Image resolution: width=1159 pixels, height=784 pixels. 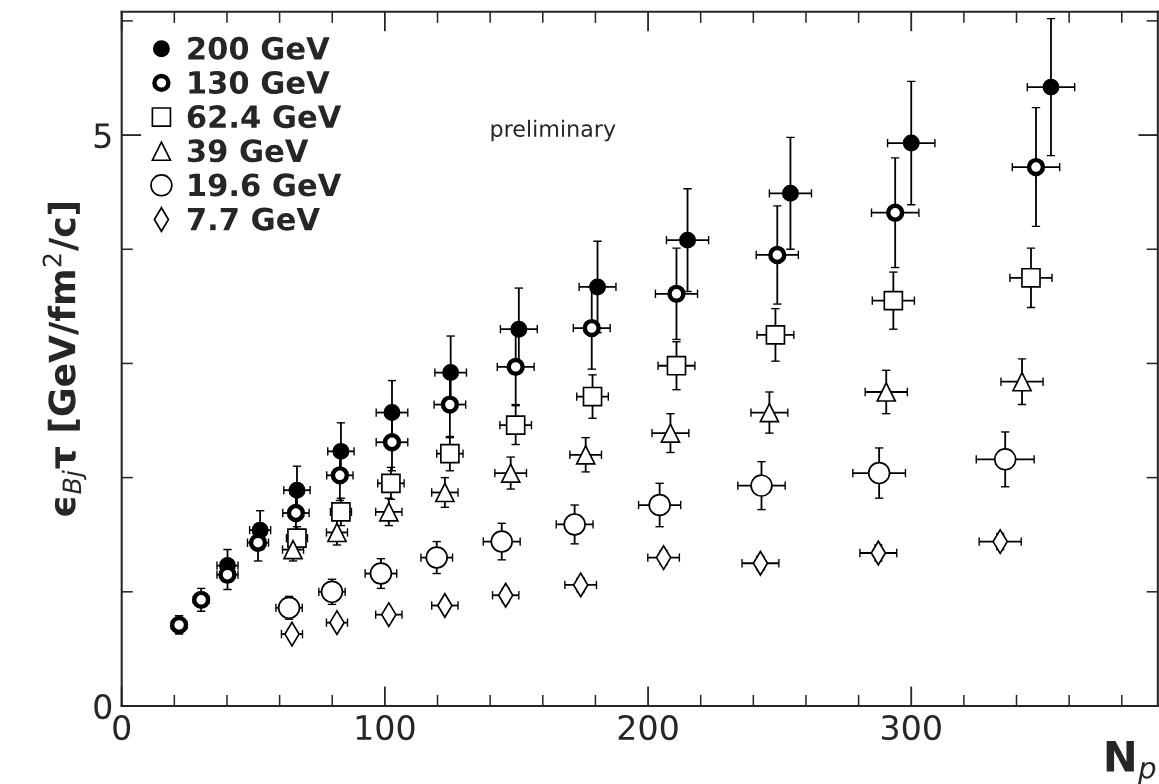 I want to click on legend-label: 19.6 GeV, so click(x=265, y=185).